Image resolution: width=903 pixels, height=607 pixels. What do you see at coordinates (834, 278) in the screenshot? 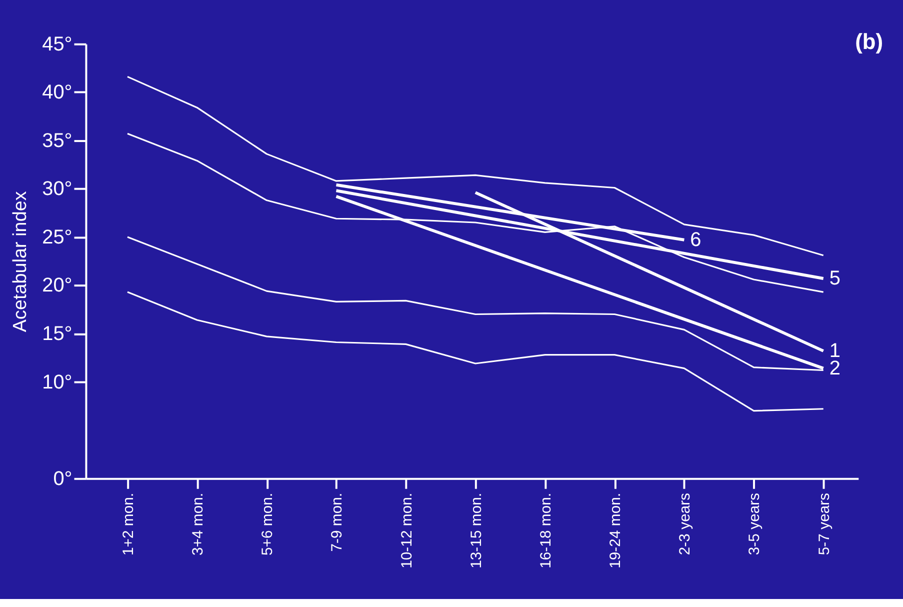
I see `series-label: 5` at bounding box center [834, 278].